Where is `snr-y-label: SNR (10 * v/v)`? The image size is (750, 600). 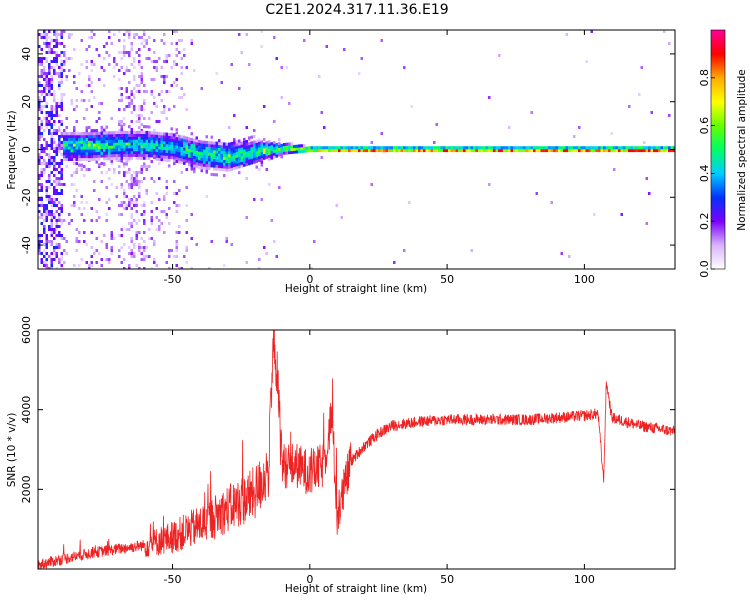
snr-y-label: SNR (10 * v/v) is located at coordinates (12, 450).